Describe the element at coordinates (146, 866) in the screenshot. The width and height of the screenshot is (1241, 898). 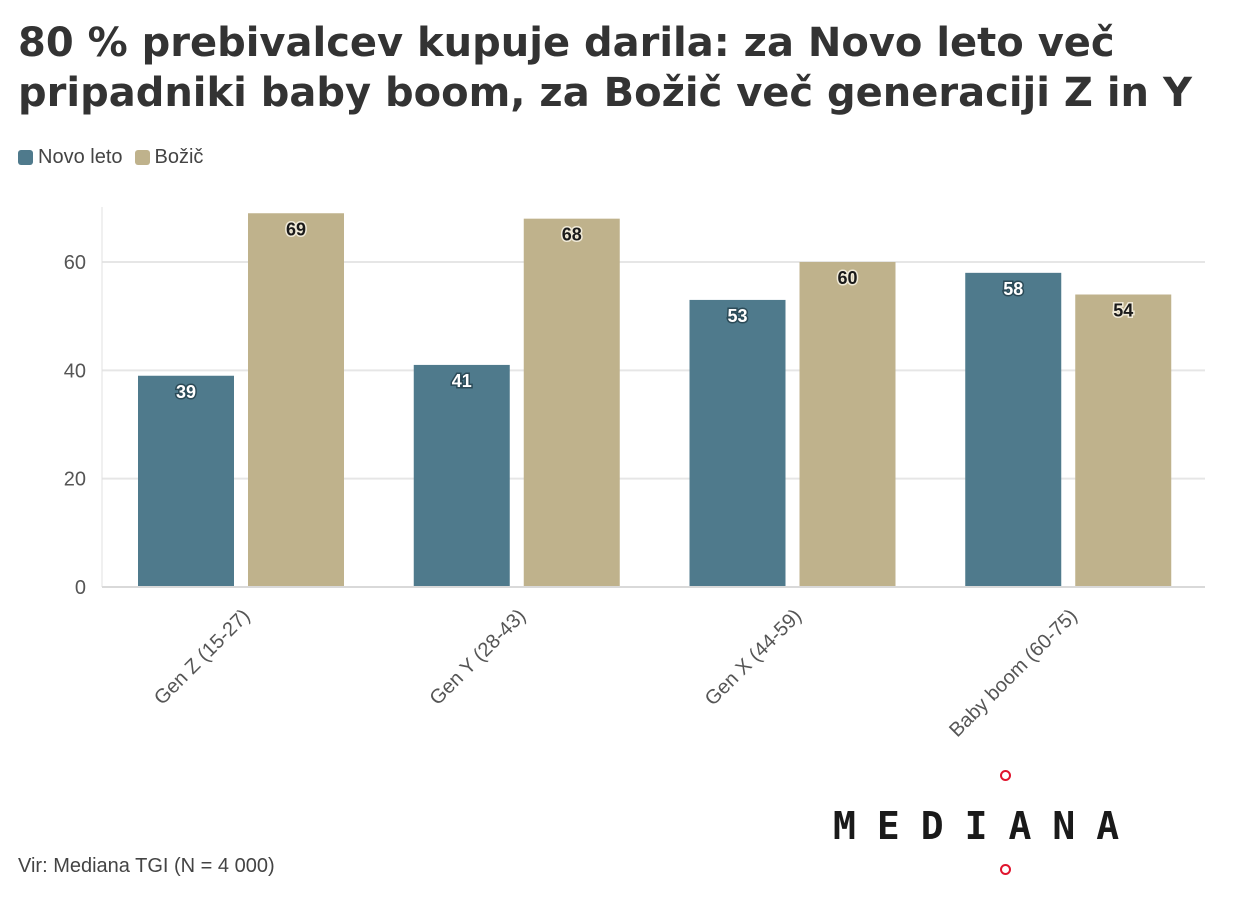
I see `source-note: Vir: Mediana TGI (N = 4 000)` at that location.